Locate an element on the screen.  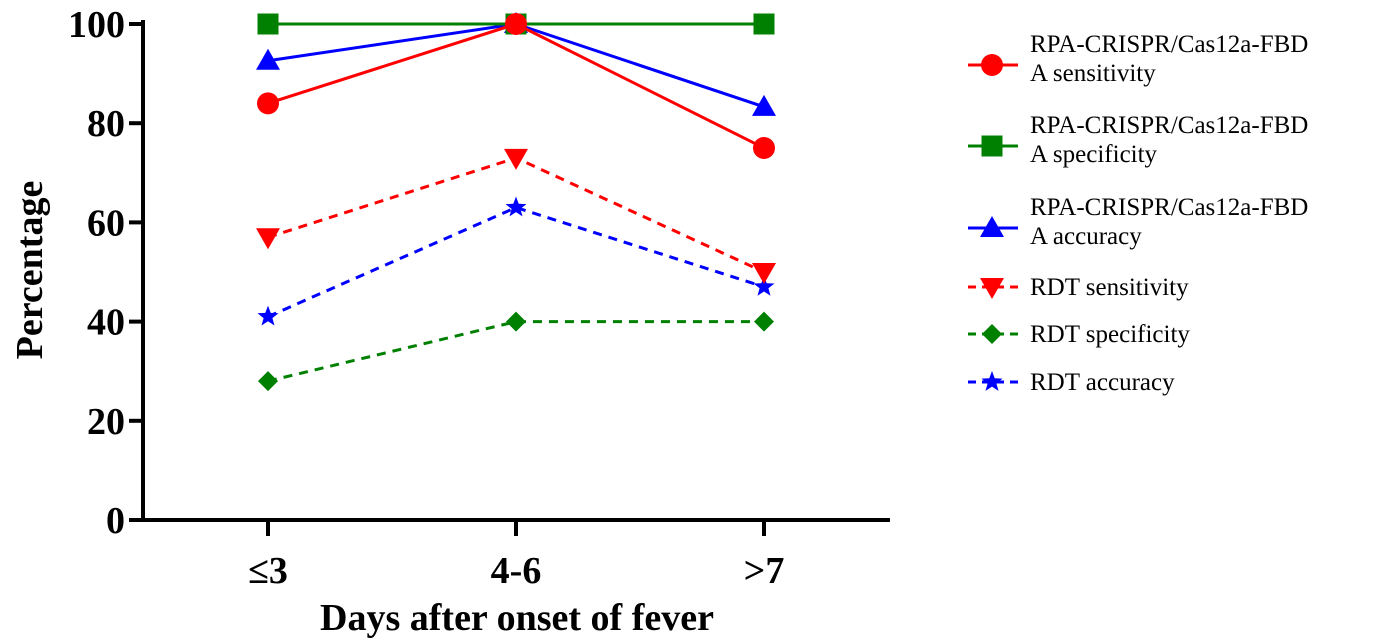
x-tick-label: >7 is located at coordinates (764, 571).